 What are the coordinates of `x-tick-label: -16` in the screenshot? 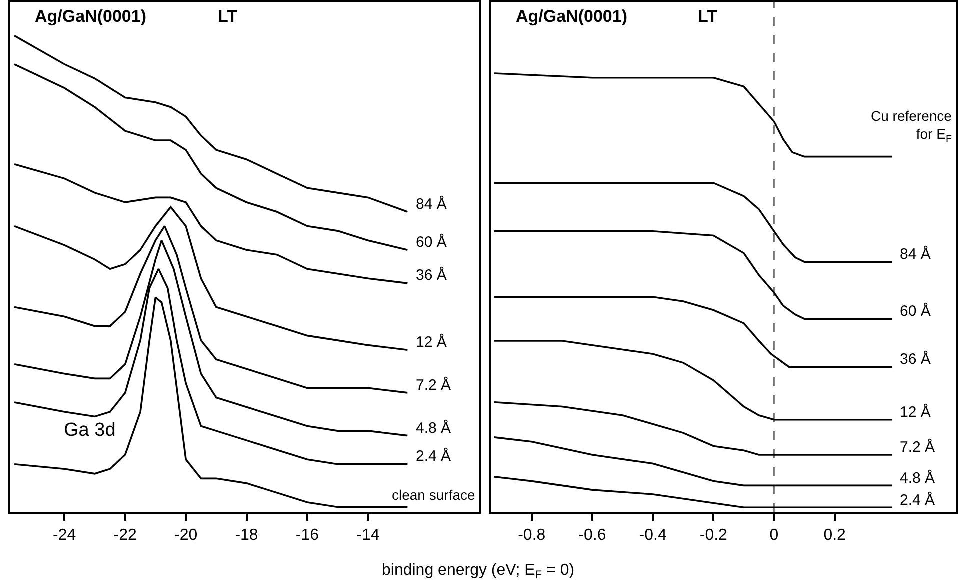 It's located at (308, 535).